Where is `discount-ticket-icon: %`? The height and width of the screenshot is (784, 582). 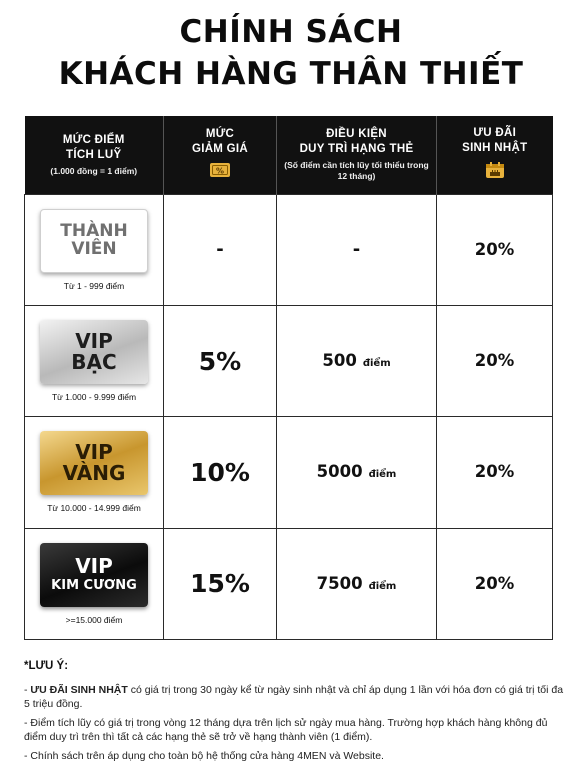 discount-ticket-icon: % is located at coordinates (220, 172).